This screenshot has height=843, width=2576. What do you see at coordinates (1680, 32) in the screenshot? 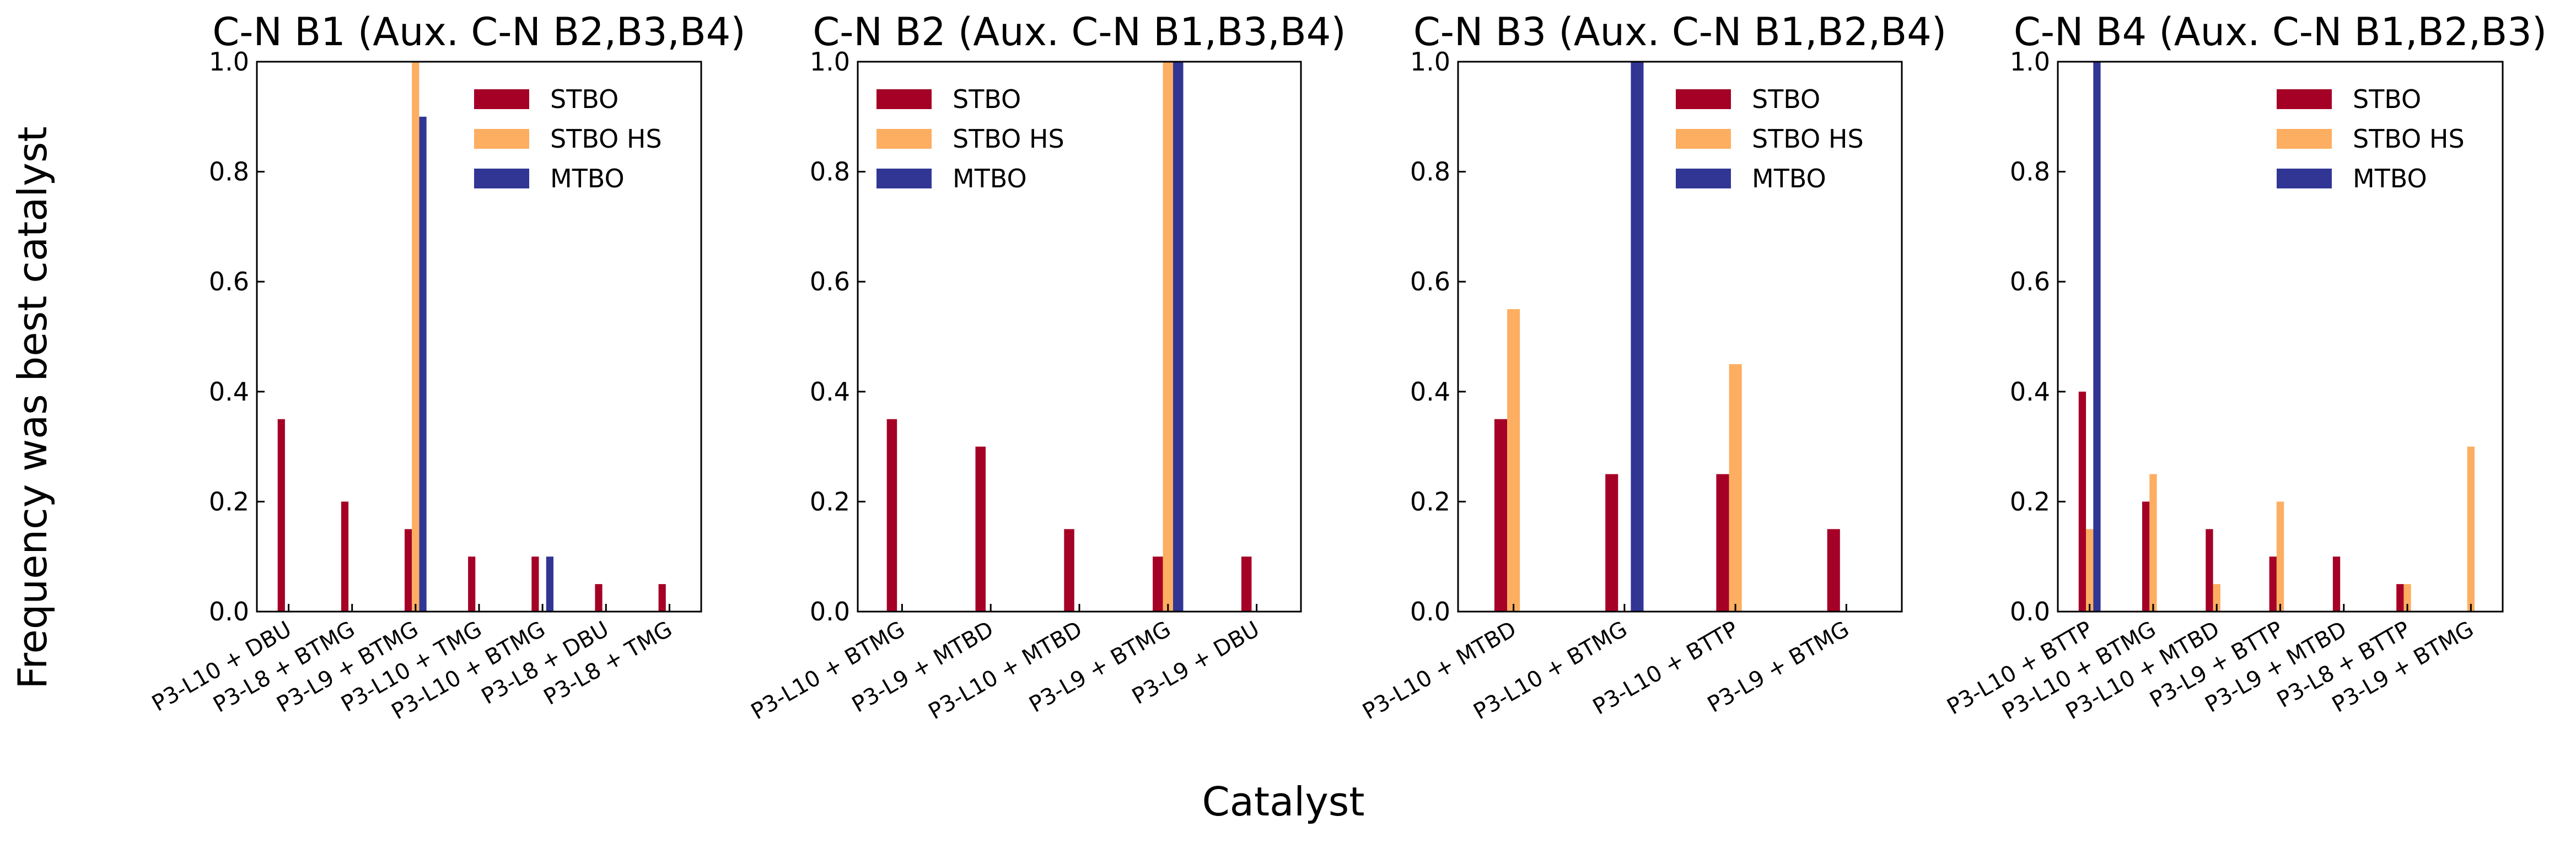
I see `chart-title: C-N B3 (Aux. C-N B1,B2,B4)` at bounding box center [1680, 32].